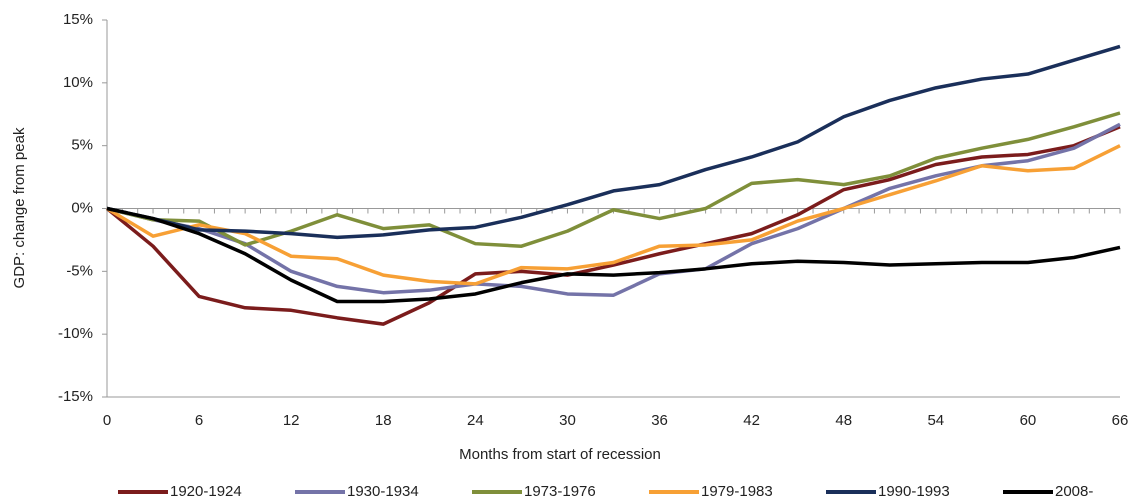 This screenshot has width=1133, height=500. I want to click on y-tick-label: 5%, so click(82, 145).